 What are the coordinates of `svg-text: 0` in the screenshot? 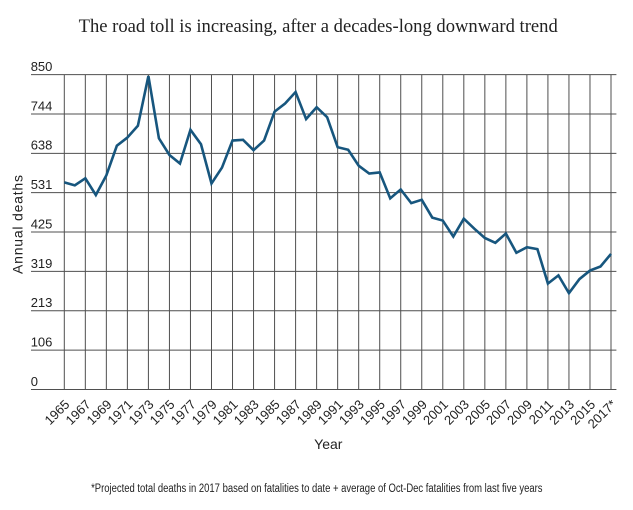 It's located at (34, 381).